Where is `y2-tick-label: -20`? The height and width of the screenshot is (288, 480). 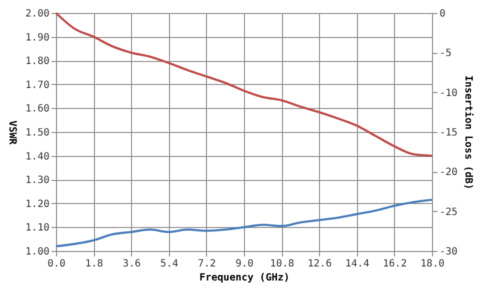 y2-tick-label: -20 is located at coordinates (449, 172).